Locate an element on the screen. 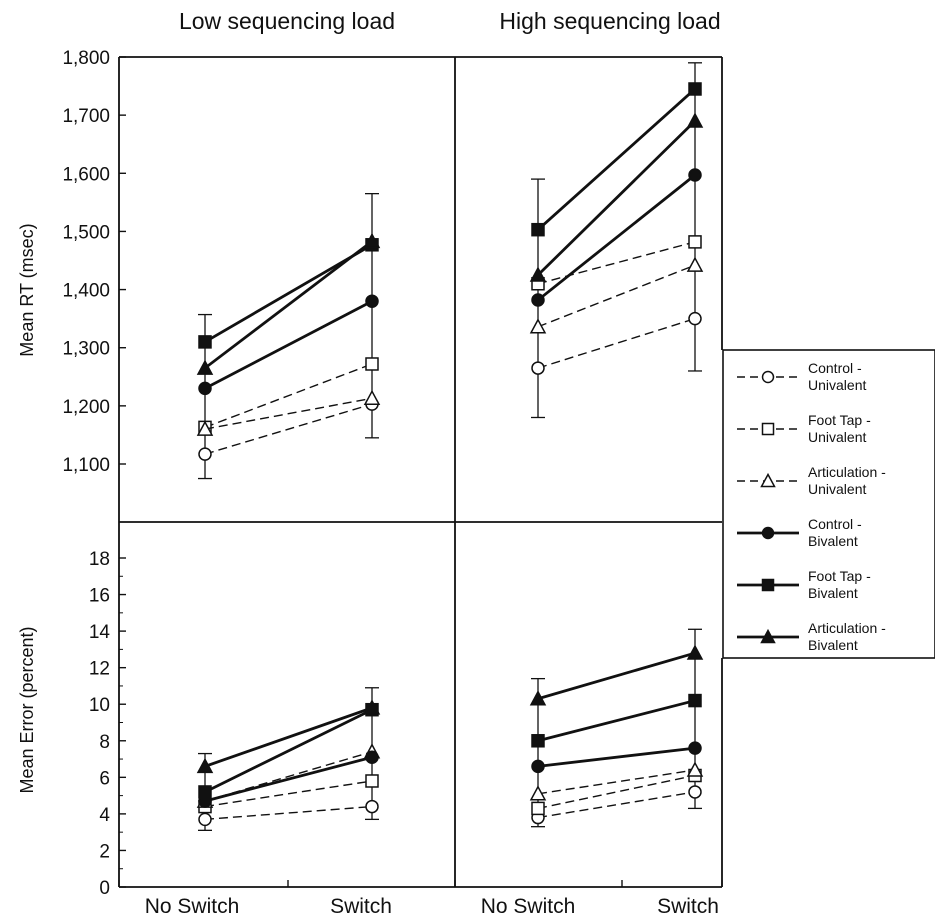 This screenshot has height=921, width=935. x-label-low-switch: Switch is located at coordinates (361, 906).